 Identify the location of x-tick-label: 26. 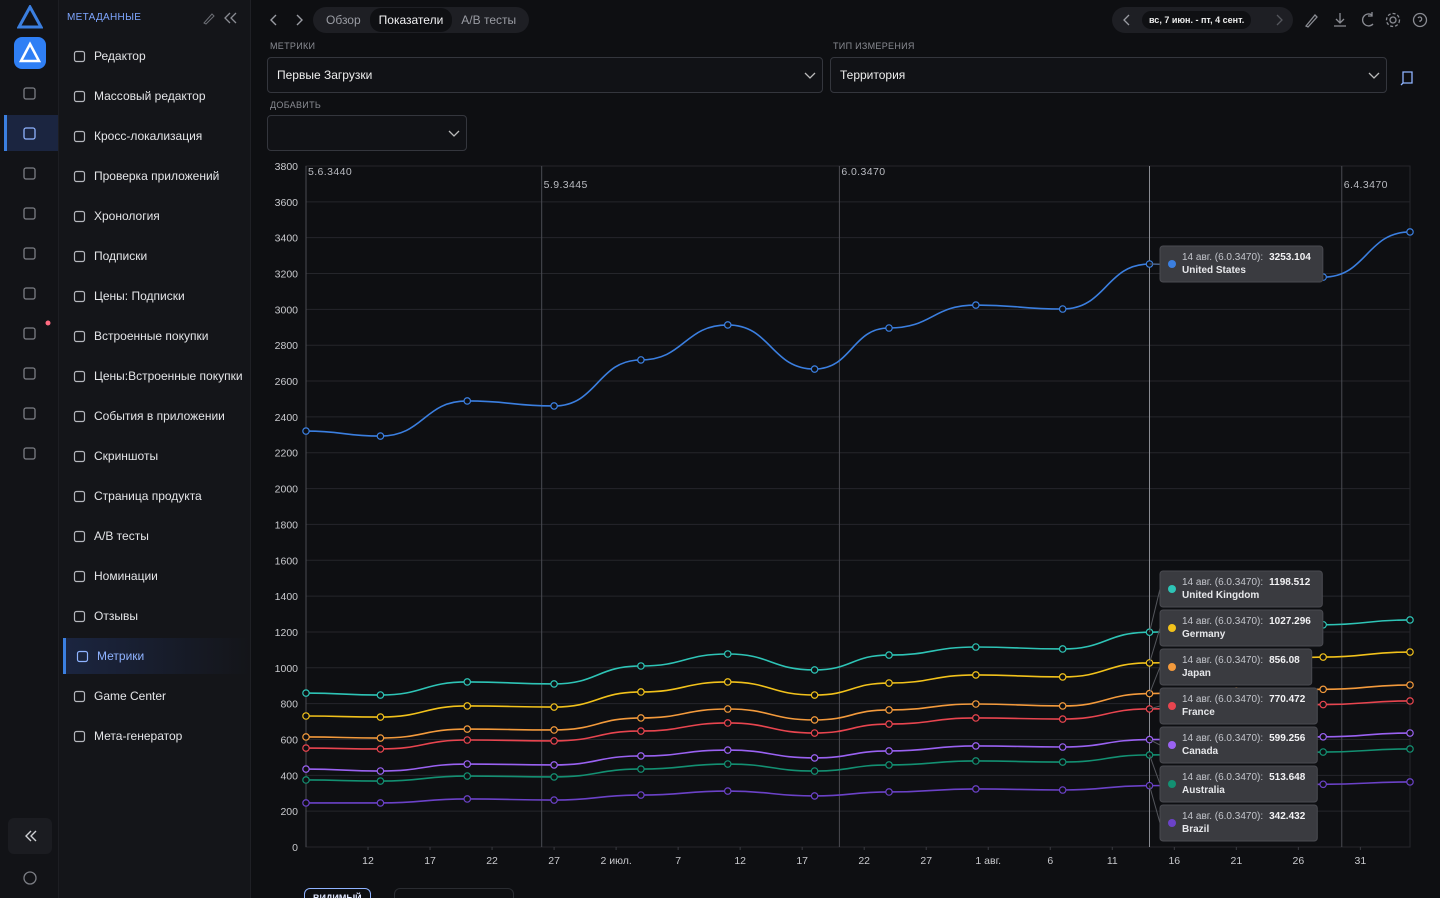
(1299, 861).